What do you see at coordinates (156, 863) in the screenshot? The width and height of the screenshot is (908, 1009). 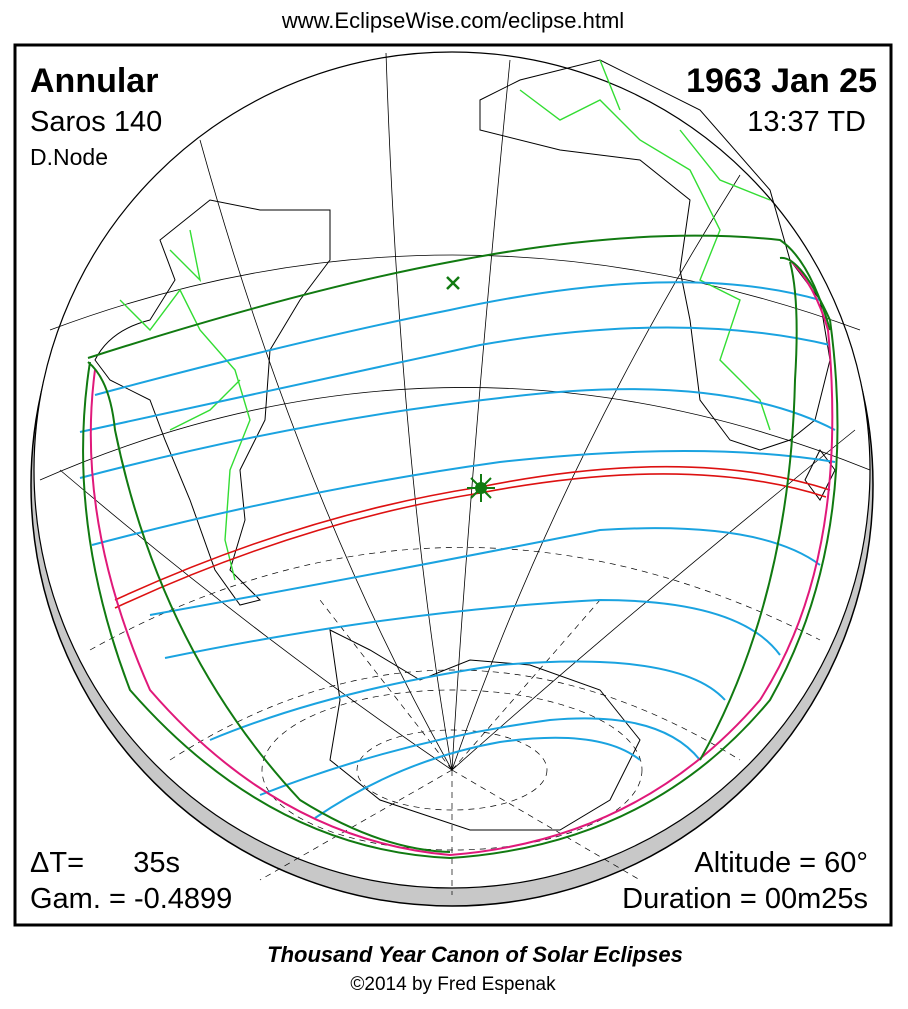 I see `delta-t-value: 35s` at bounding box center [156, 863].